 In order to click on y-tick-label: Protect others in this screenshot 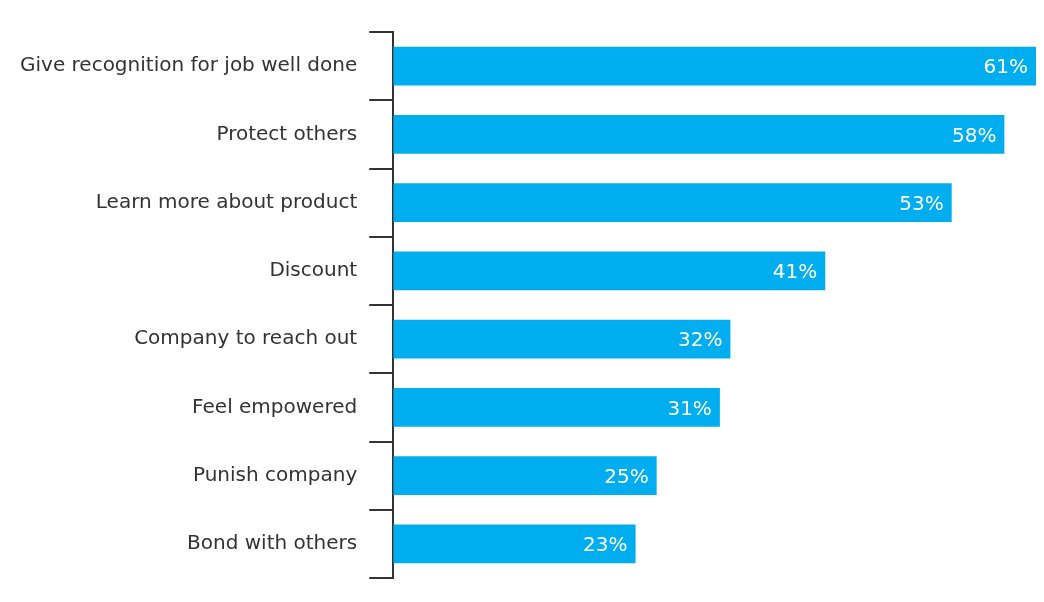, I will do `click(287, 132)`.